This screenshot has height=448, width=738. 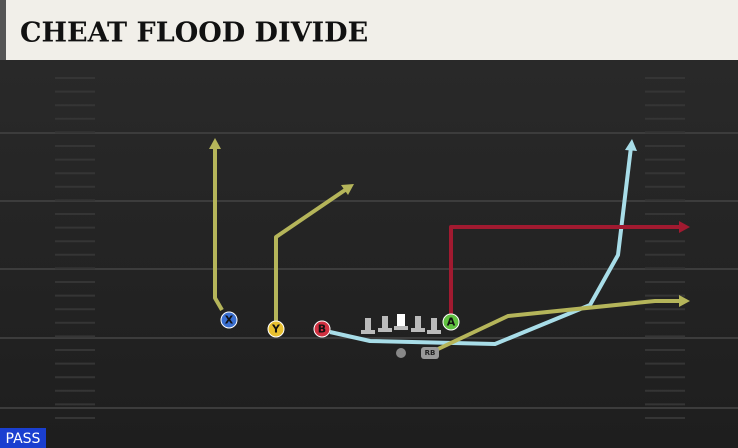 I want to click on player-label: RB, so click(x=430, y=353).